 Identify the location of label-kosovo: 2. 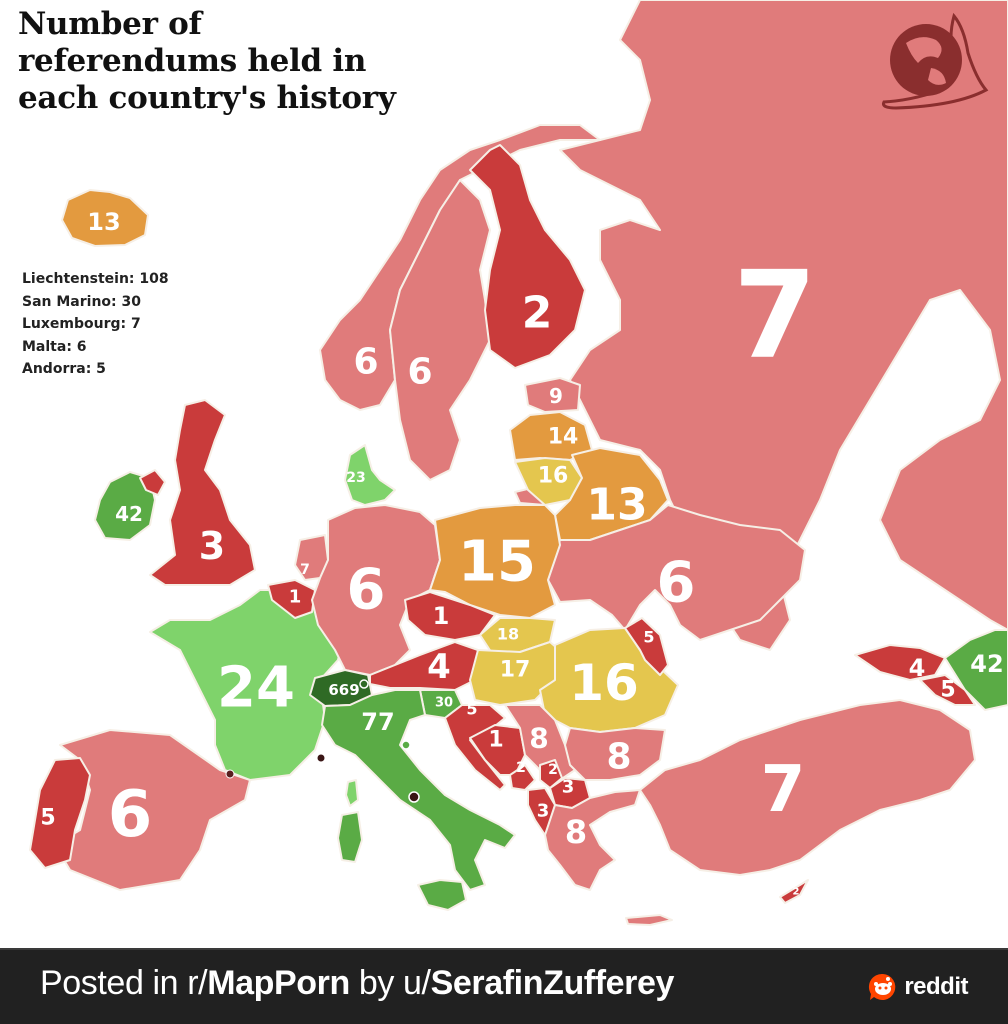
(553, 770).